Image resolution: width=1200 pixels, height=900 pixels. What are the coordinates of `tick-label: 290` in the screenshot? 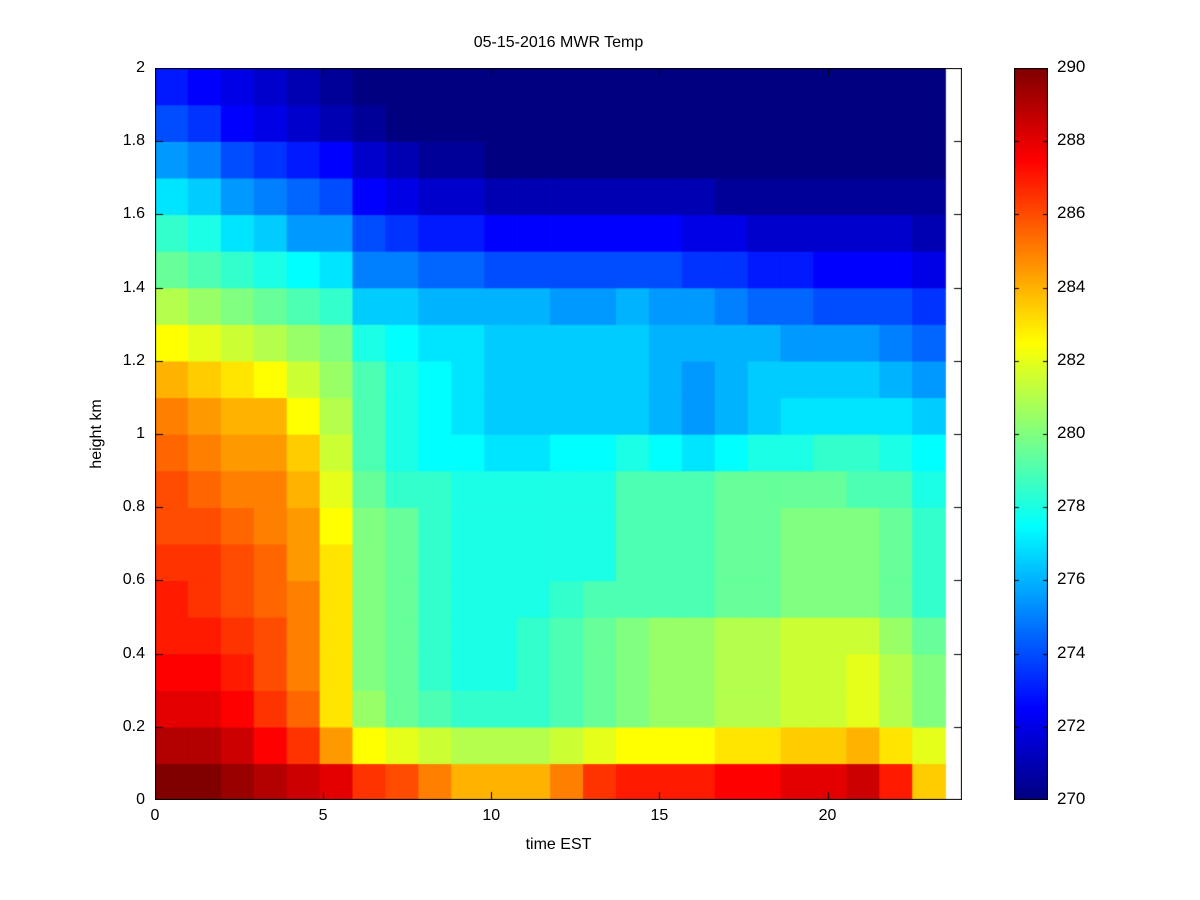 It's located at (1071, 66).